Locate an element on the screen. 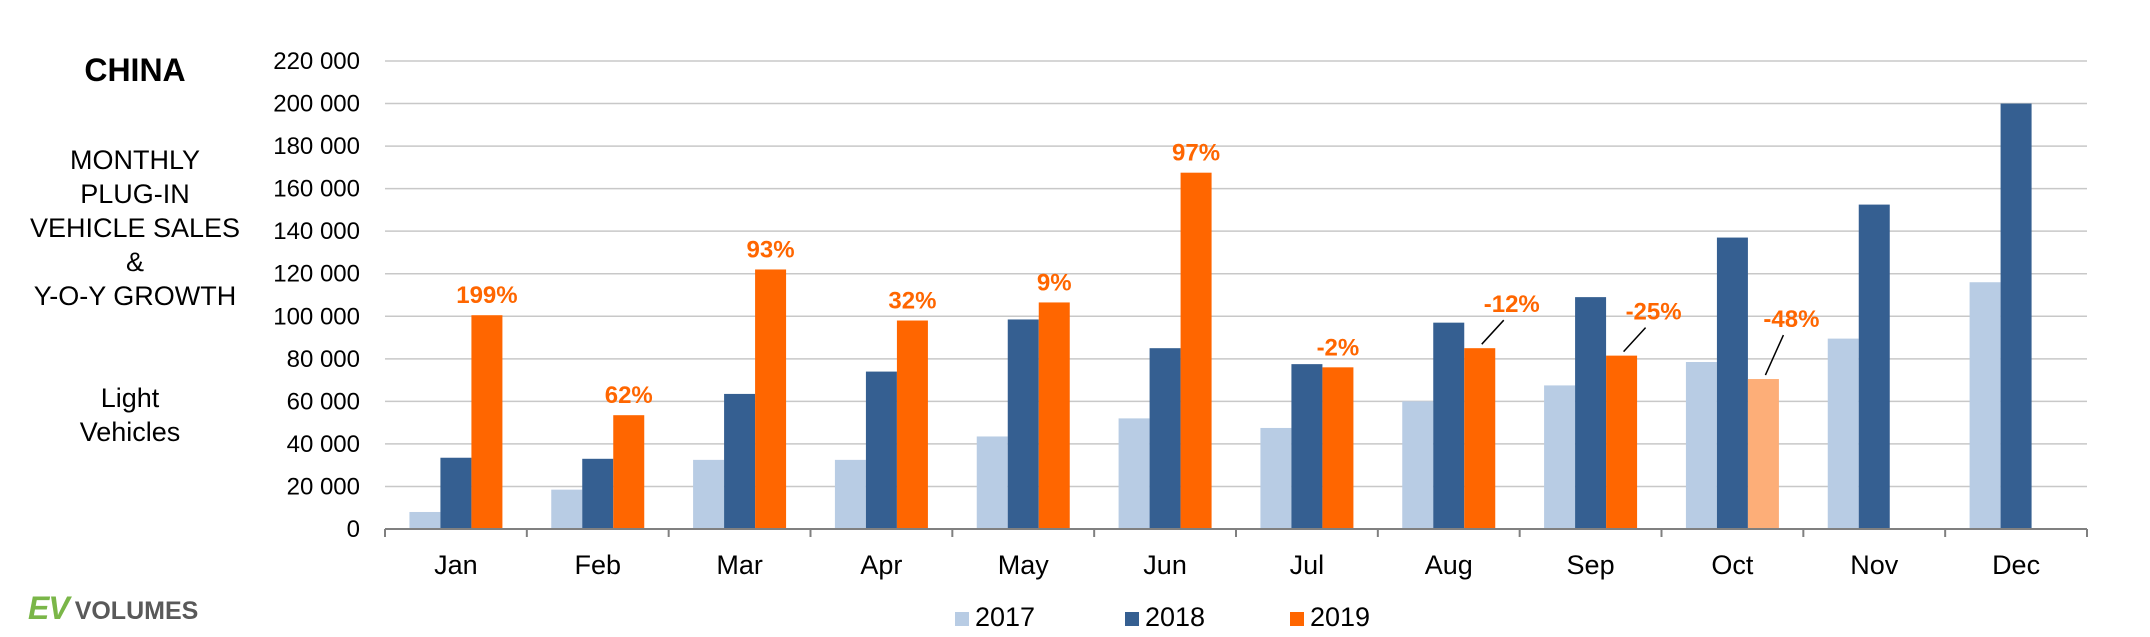 The image size is (2150, 637). legend-swatch-2019 is located at coordinates (1297, 619).